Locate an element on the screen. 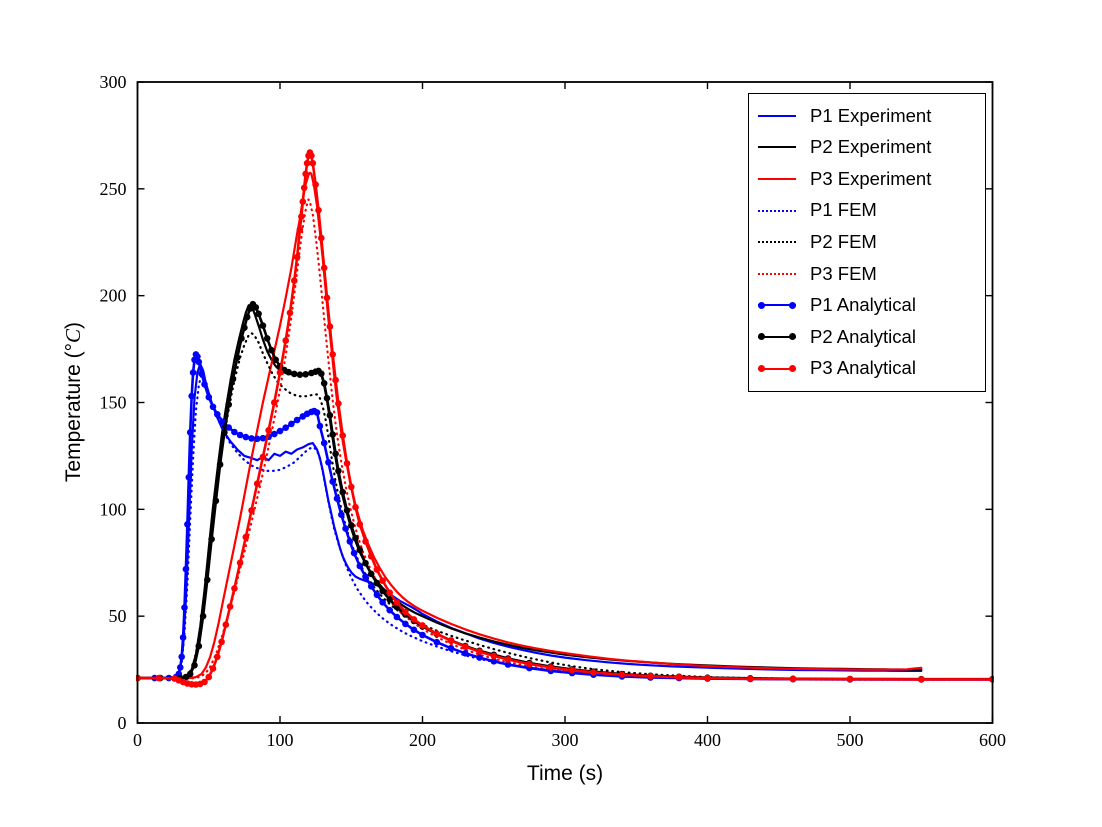 The width and height of the screenshot is (1102, 827). x-tick-label: 0 is located at coordinates (137, 740).